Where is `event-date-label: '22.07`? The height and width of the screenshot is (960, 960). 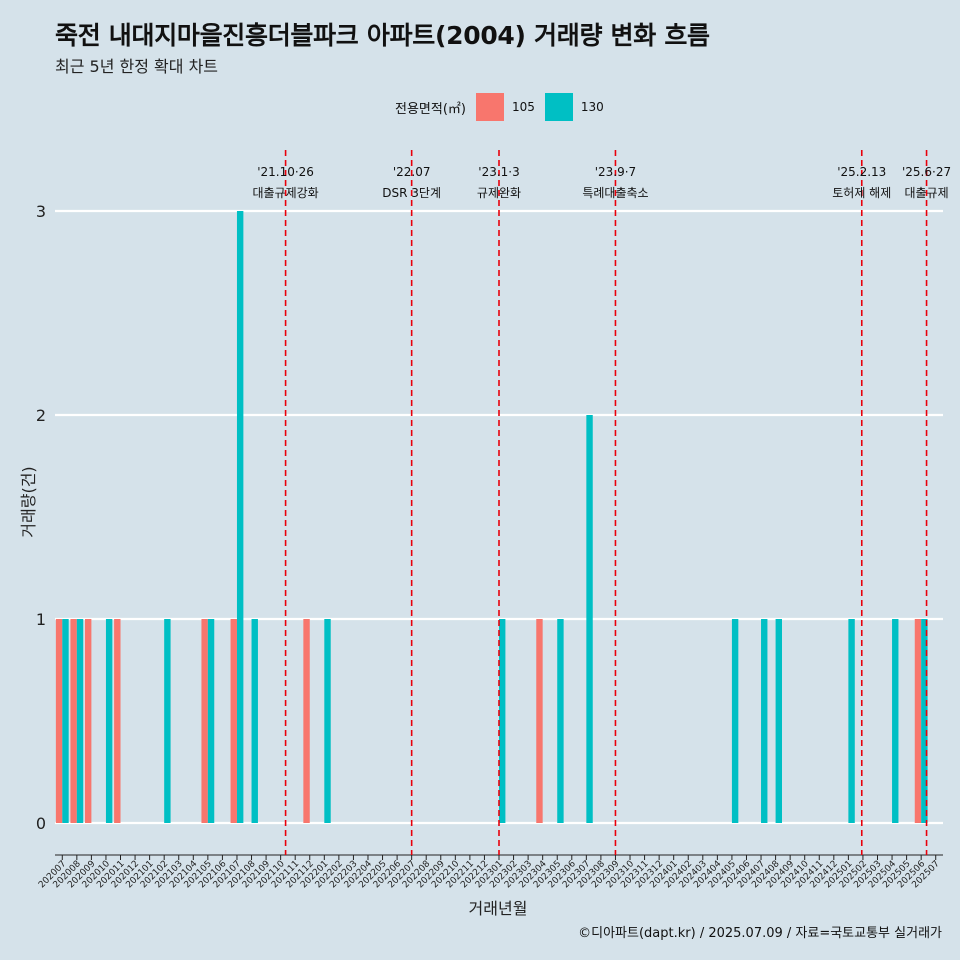 event-date-label: '22.07 is located at coordinates (412, 172).